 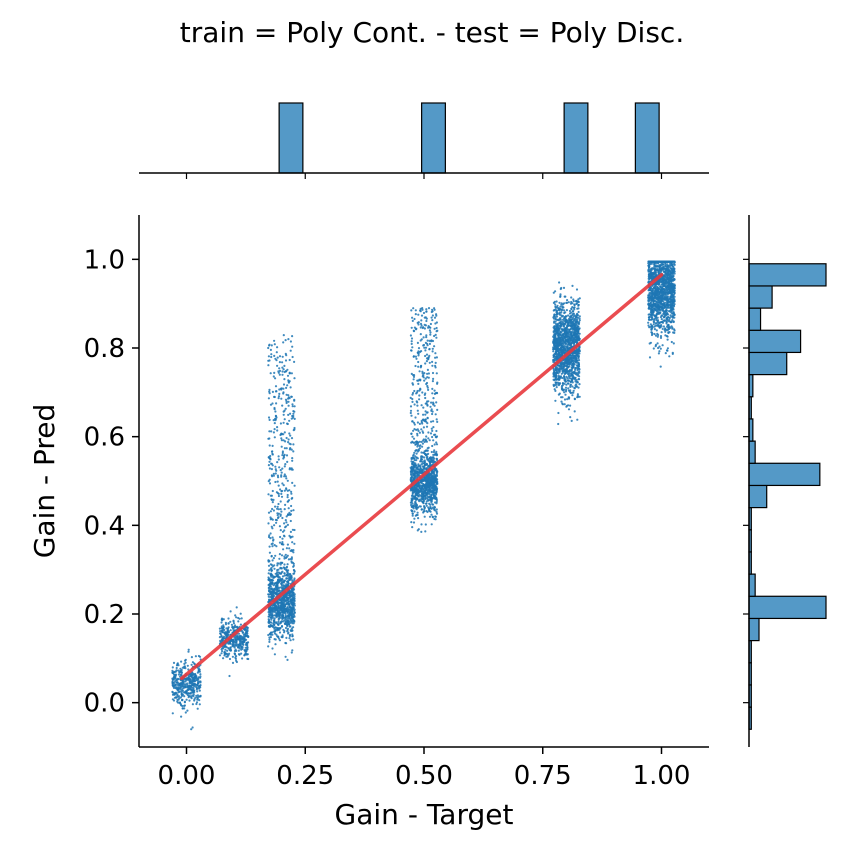 I want to click on marginal-y-bar, so click(x=784, y=474).